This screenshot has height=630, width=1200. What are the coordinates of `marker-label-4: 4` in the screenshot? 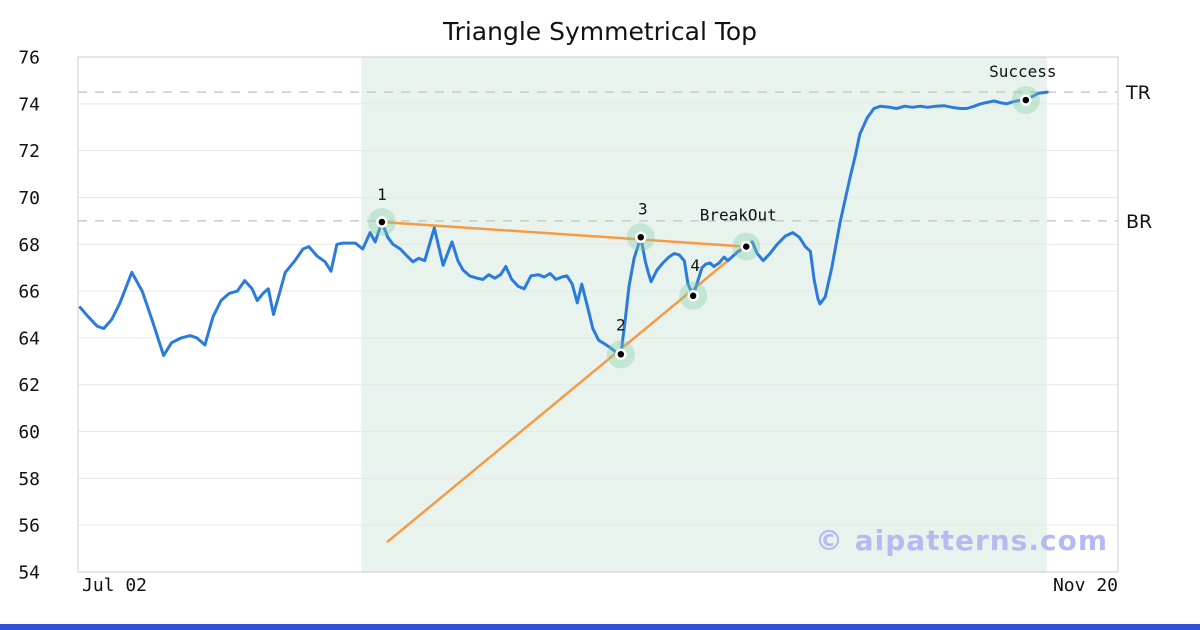 It's located at (695, 265).